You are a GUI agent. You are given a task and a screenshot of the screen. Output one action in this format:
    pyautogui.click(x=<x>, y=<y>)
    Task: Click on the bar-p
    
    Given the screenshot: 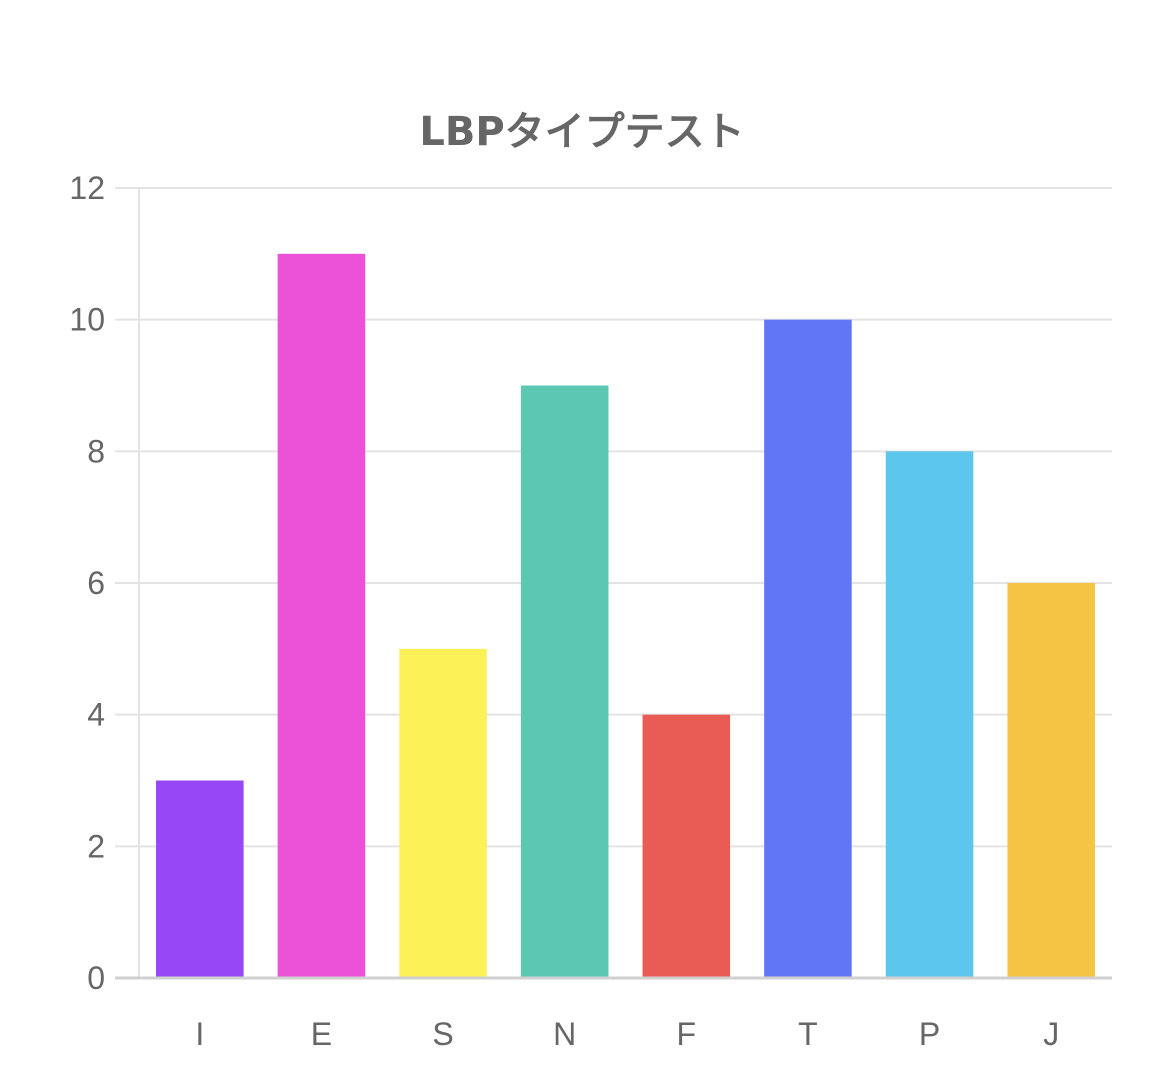 What is the action you would take?
    pyautogui.click(x=929, y=714)
    